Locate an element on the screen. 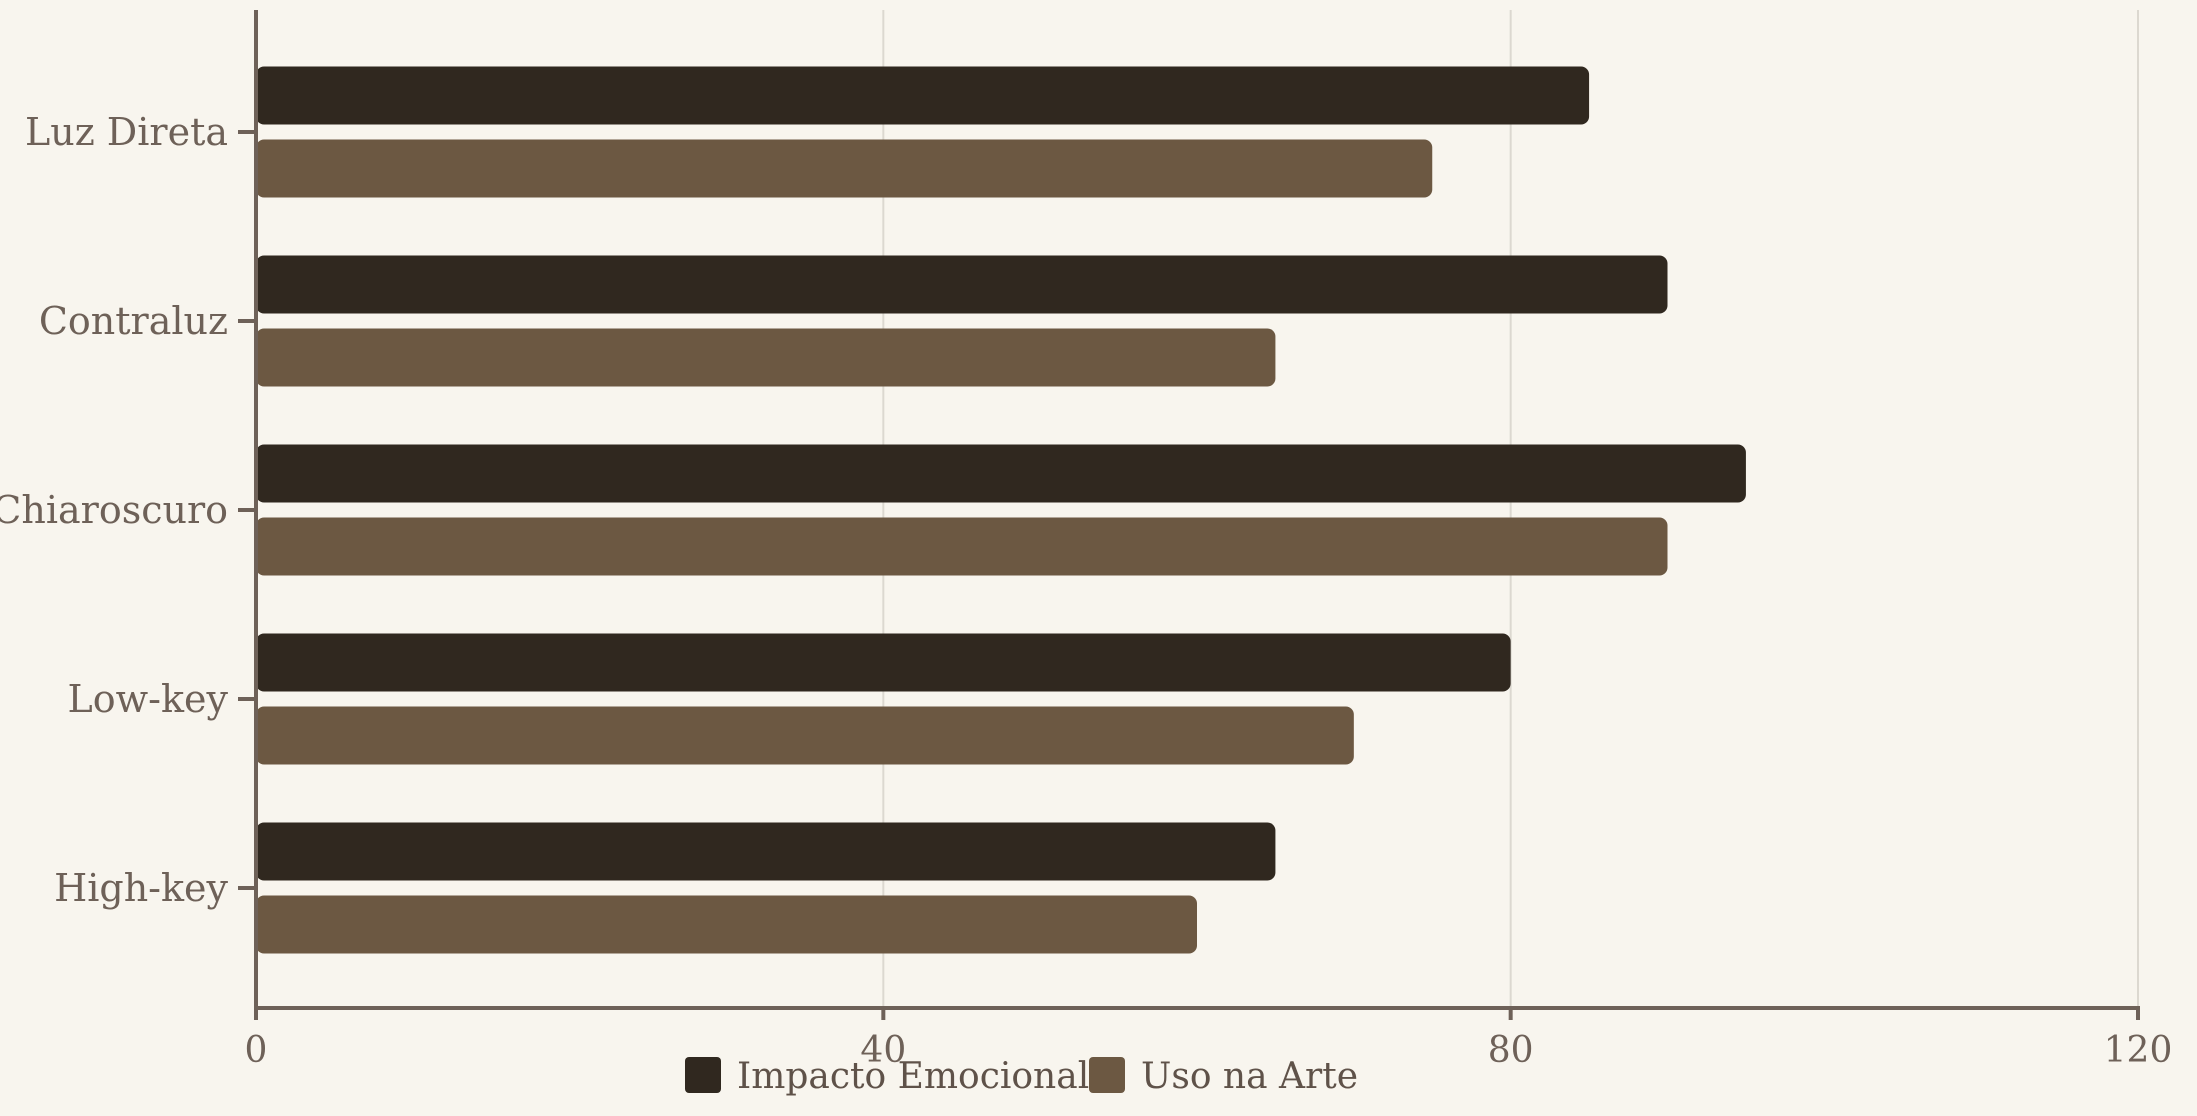 The height and width of the screenshot is (1116, 2197). legend: Impacto Emocional Uso na Arte is located at coordinates (1021, 1076).